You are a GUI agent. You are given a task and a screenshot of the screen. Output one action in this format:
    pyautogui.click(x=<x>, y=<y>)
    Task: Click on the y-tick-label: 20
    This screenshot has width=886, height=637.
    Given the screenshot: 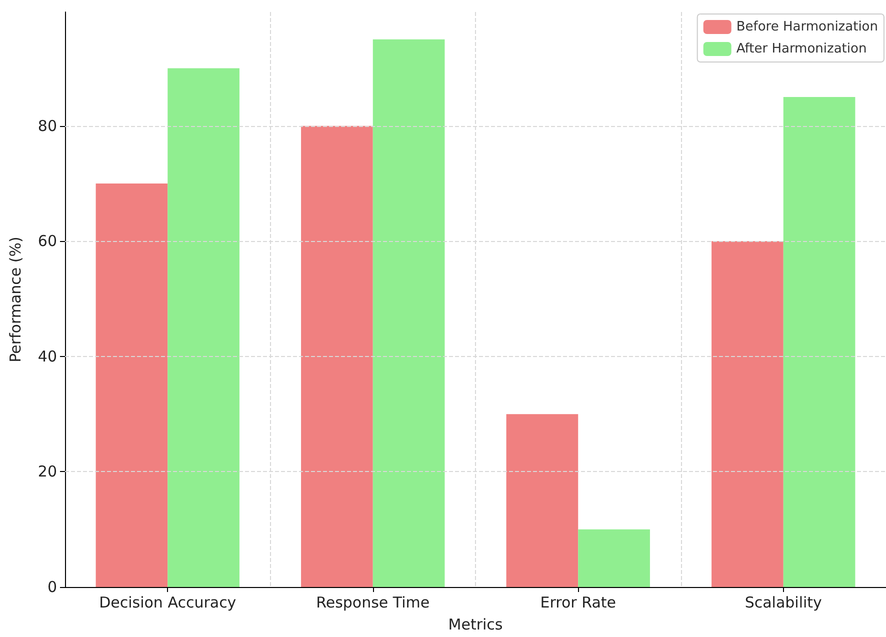 What is the action you would take?
    pyautogui.click(x=47, y=471)
    